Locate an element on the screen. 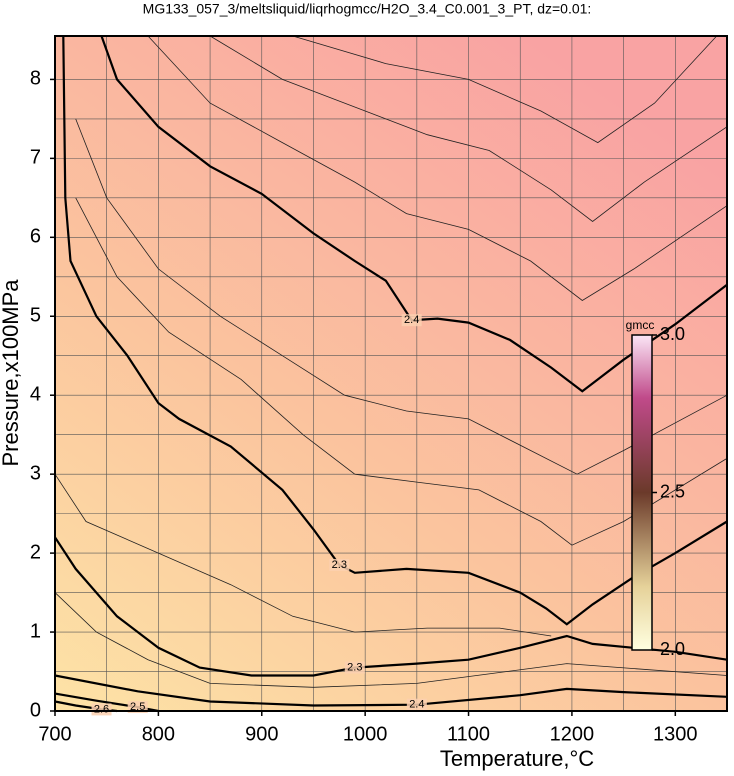 Image resolution: width=734 pixels, height=776 pixels. contour-line is located at coordinates (106, 702).